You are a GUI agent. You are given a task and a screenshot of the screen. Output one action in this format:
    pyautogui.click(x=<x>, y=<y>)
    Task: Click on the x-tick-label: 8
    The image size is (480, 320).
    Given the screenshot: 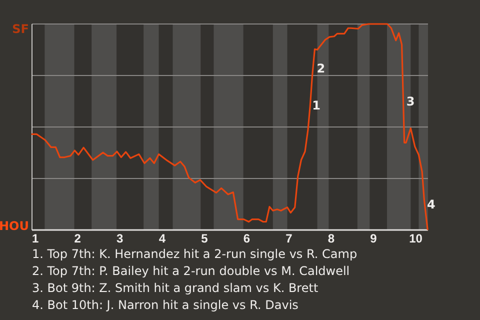 What is the action you would take?
    pyautogui.click(x=331, y=239)
    